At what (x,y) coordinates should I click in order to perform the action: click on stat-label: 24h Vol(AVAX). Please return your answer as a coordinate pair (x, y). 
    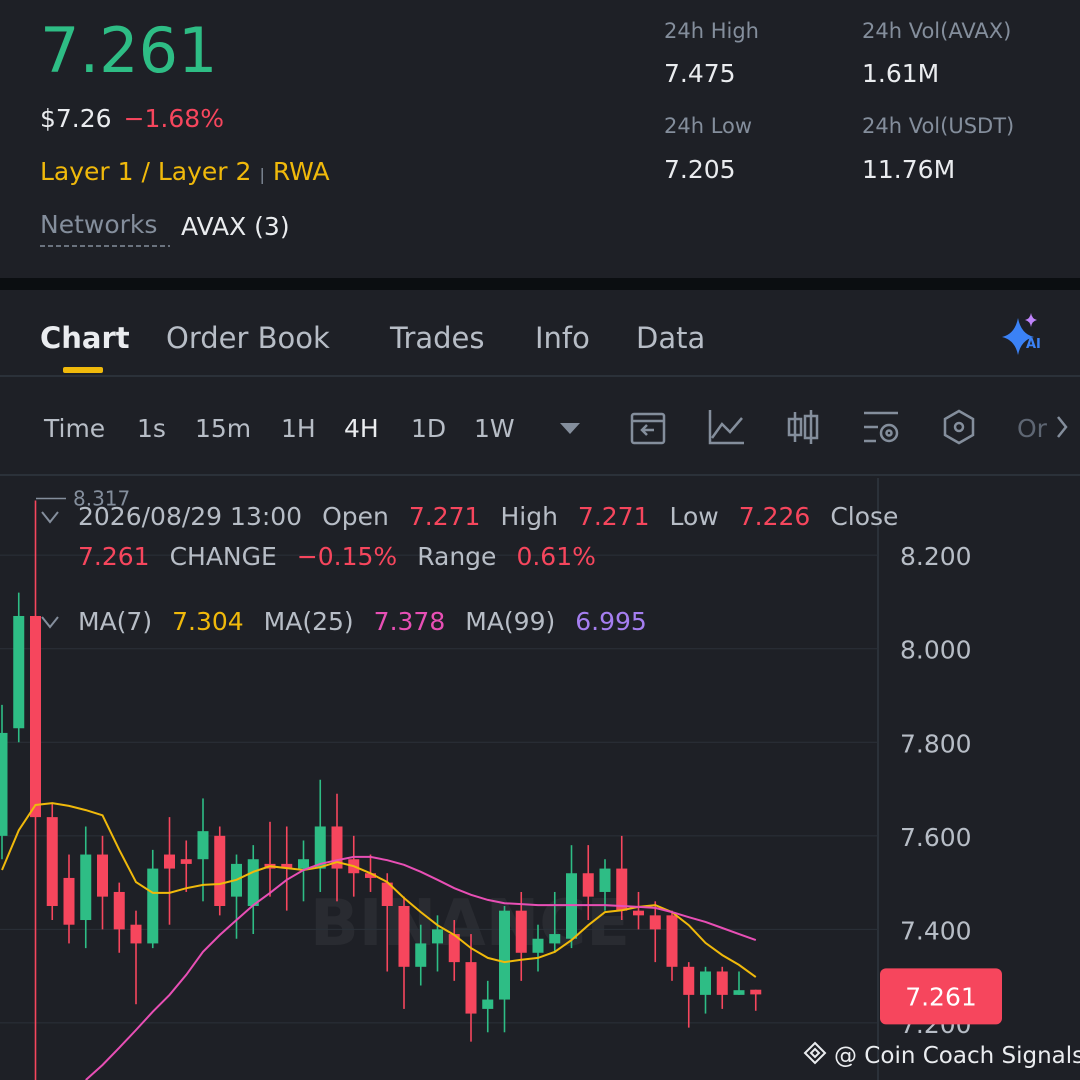
    Looking at the image, I should click on (936, 31).